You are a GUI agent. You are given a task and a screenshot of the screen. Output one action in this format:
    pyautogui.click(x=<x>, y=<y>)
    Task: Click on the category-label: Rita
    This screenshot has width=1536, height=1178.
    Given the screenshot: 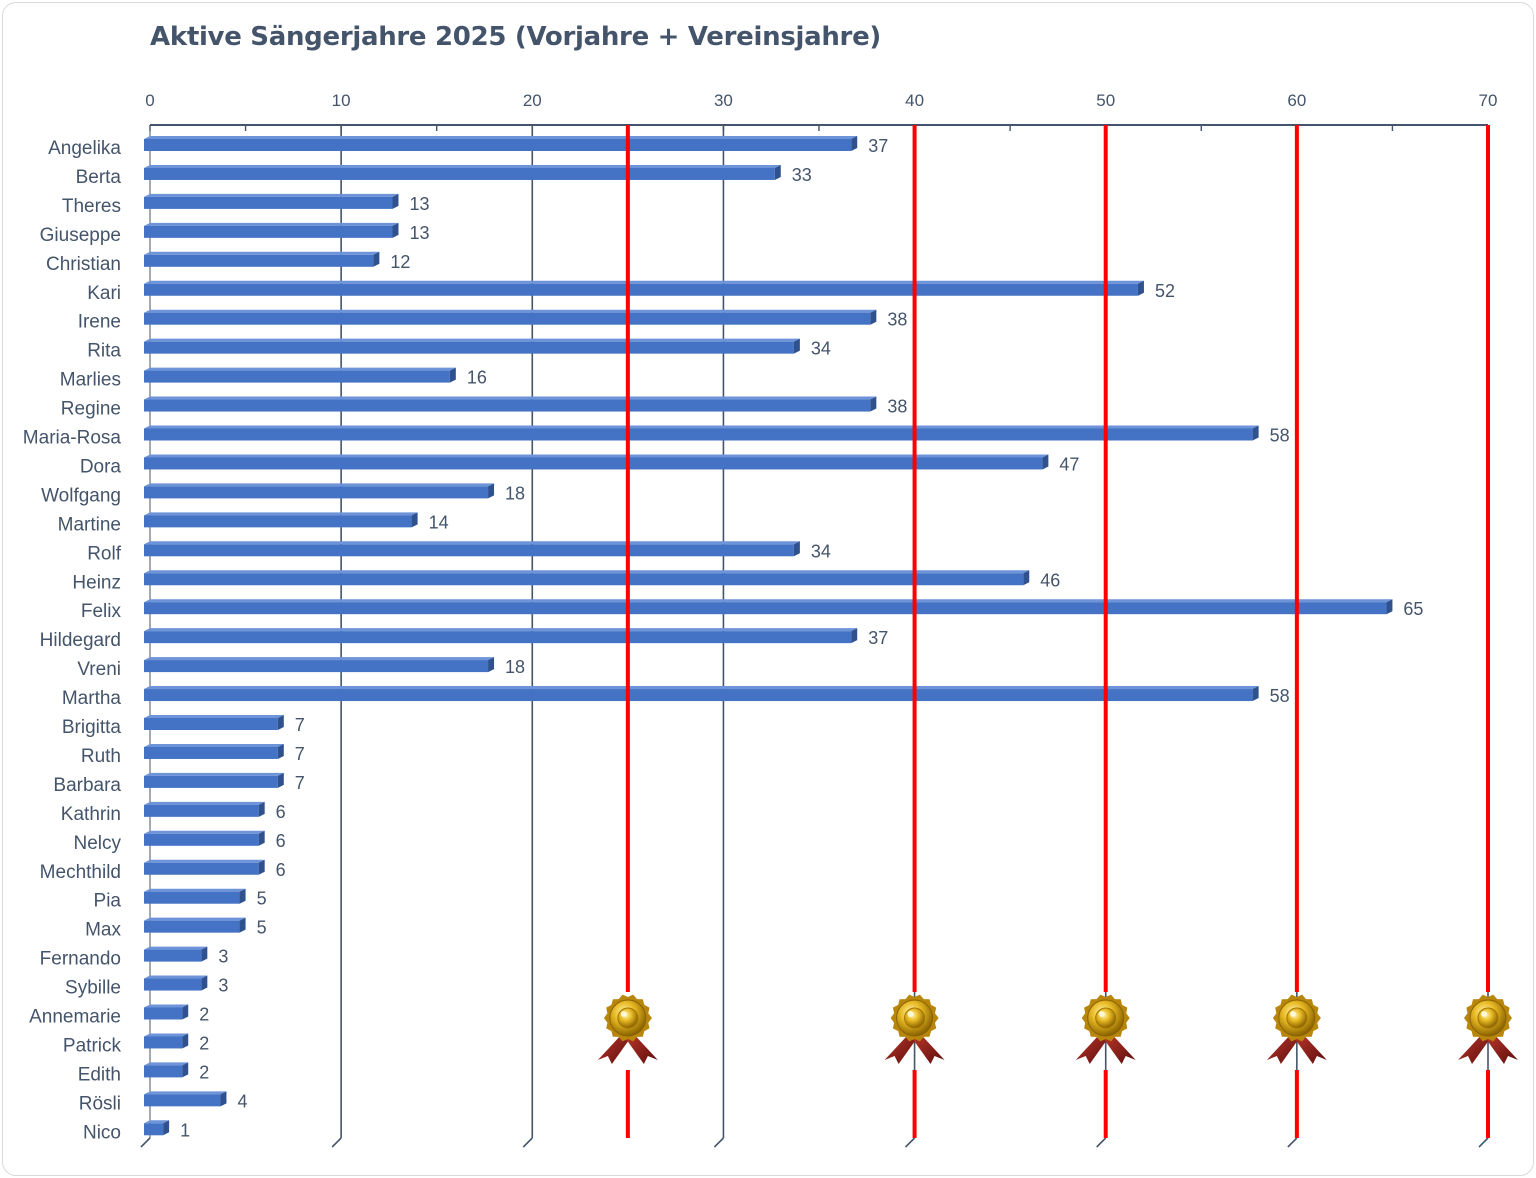 What is the action you would take?
    pyautogui.click(x=104, y=351)
    